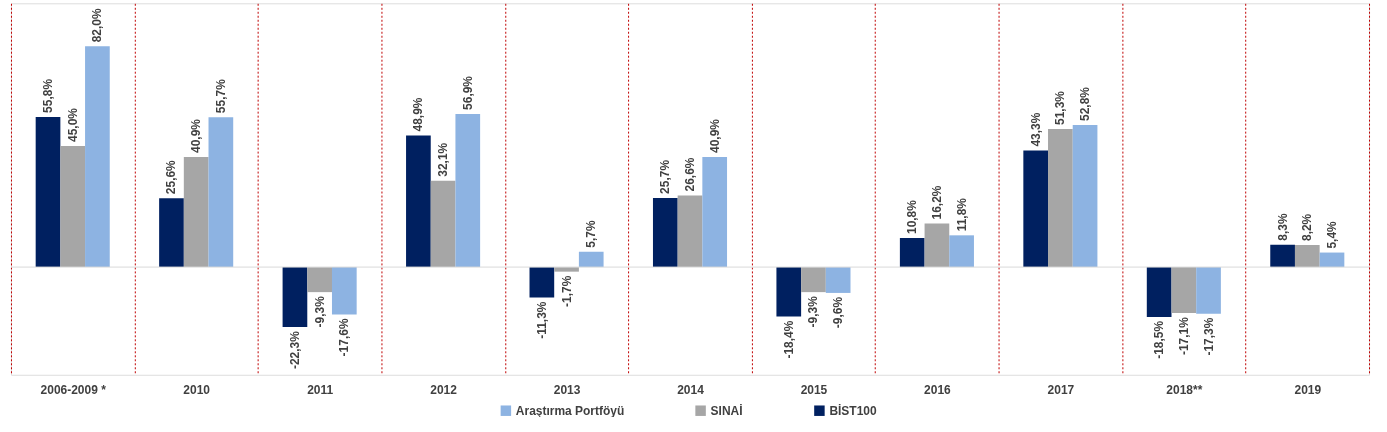 The image size is (1387, 432). What do you see at coordinates (1208, 336) in the screenshot?
I see `data-label: -17,3%` at bounding box center [1208, 336].